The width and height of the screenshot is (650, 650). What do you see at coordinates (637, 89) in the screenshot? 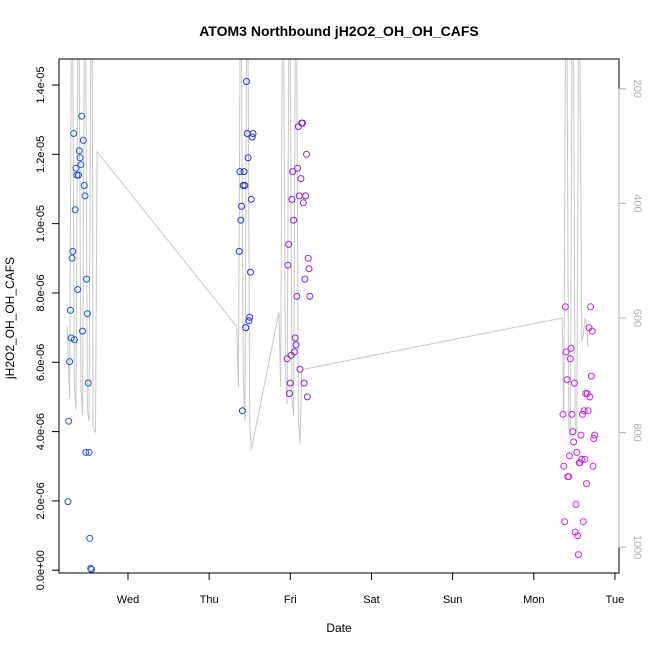
I see `secondary-y-tick-label: 200` at bounding box center [637, 89].